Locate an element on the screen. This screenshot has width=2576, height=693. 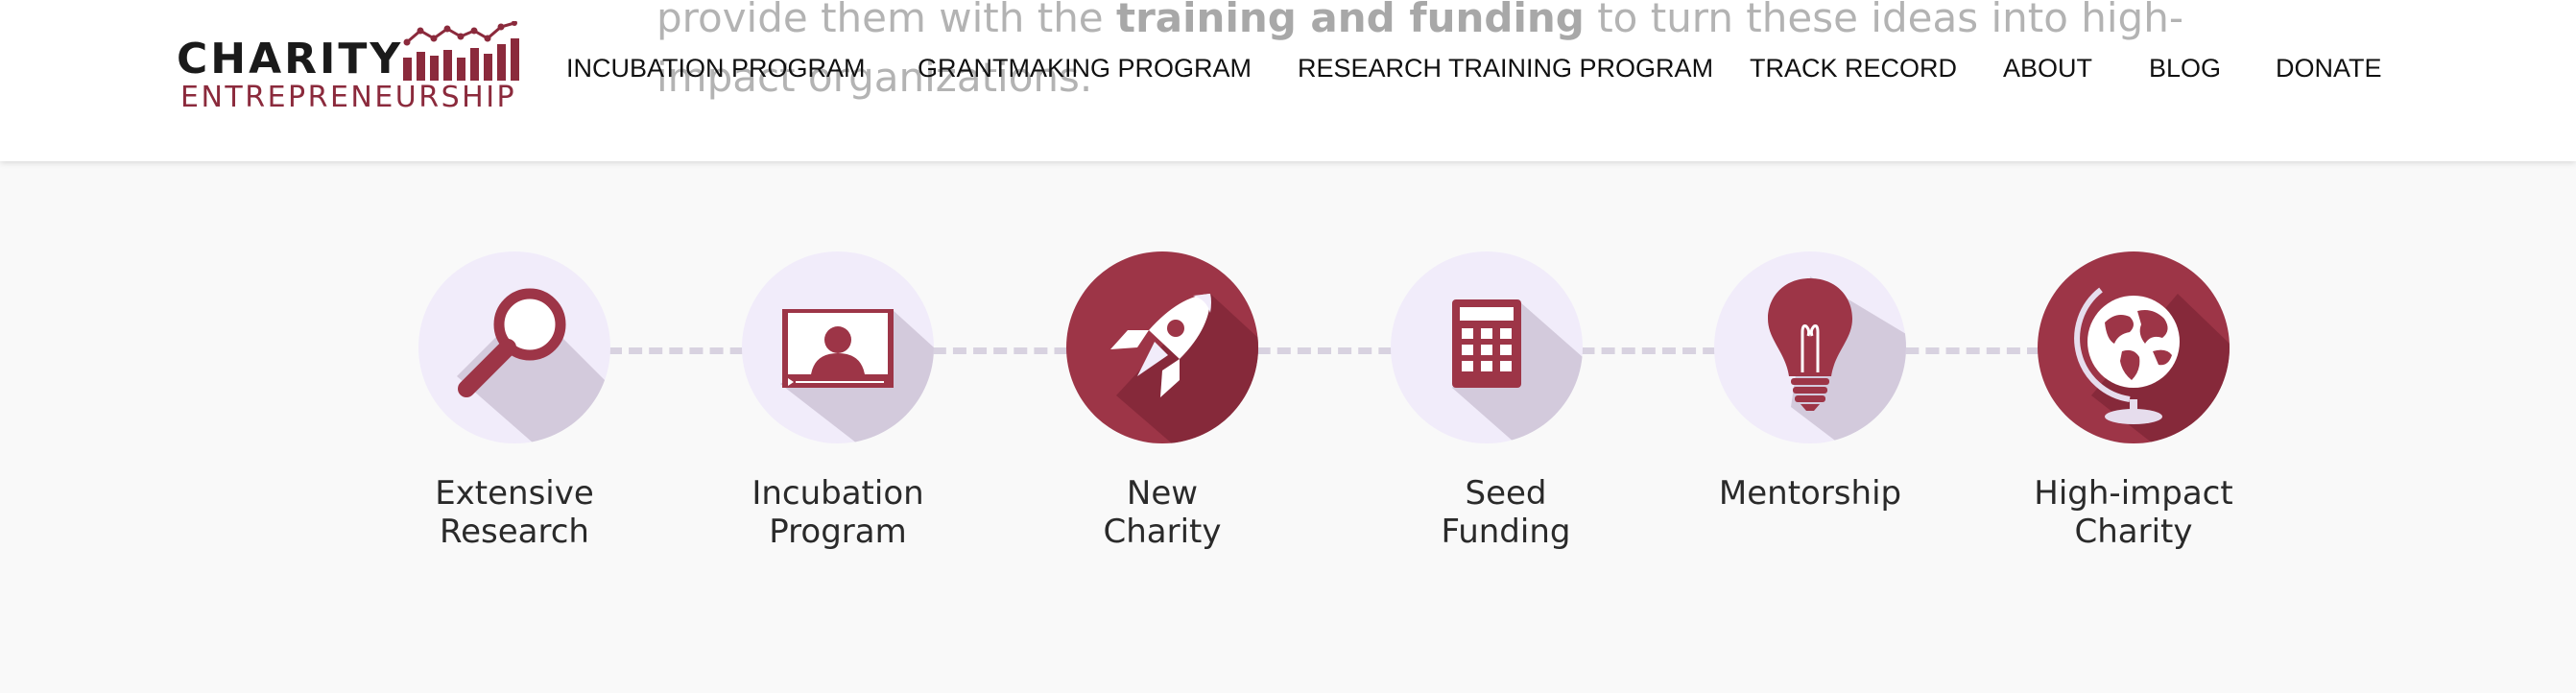
nav-research-training-program: RESEARCH TRAINING PROGRAM is located at coordinates (1506, 68).